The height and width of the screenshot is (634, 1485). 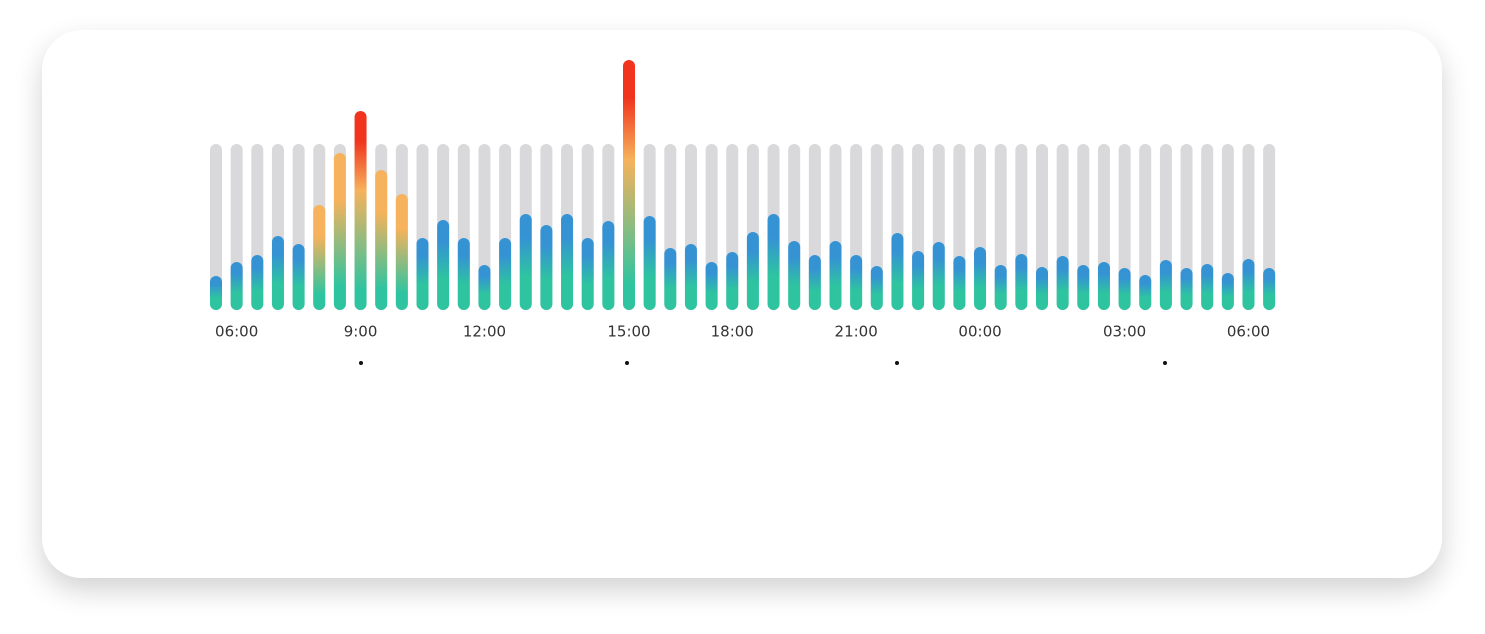 What do you see at coordinates (361, 332) in the screenshot?
I see `x-tick-label: 9:00` at bounding box center [361, 332].